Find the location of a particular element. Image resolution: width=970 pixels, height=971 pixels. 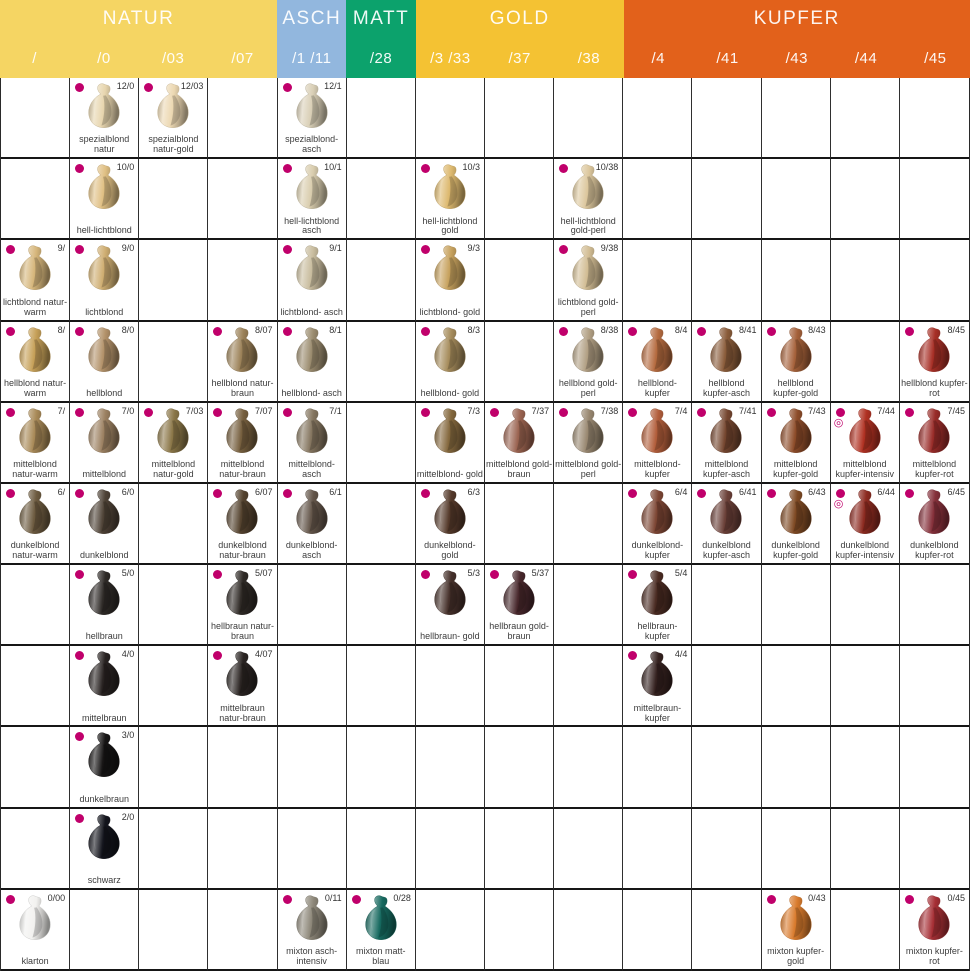

shade-cell-5-37: 5/37 hellbraun gold-braun is located at coordinates (520, 606).